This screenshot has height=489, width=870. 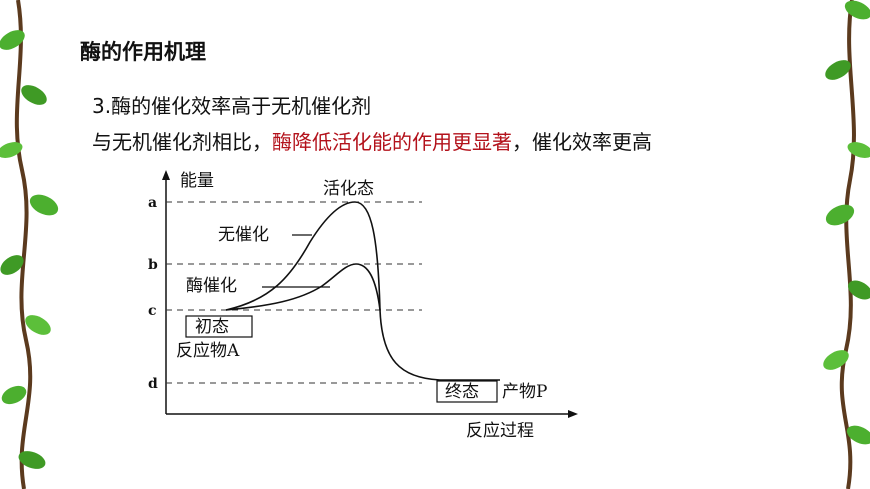 What do you see at coordinates (232, 106) in the screenshot?
I see `key-point: 3.酶的催化效率高于无机催化剂` at bounding box center [232, 106].